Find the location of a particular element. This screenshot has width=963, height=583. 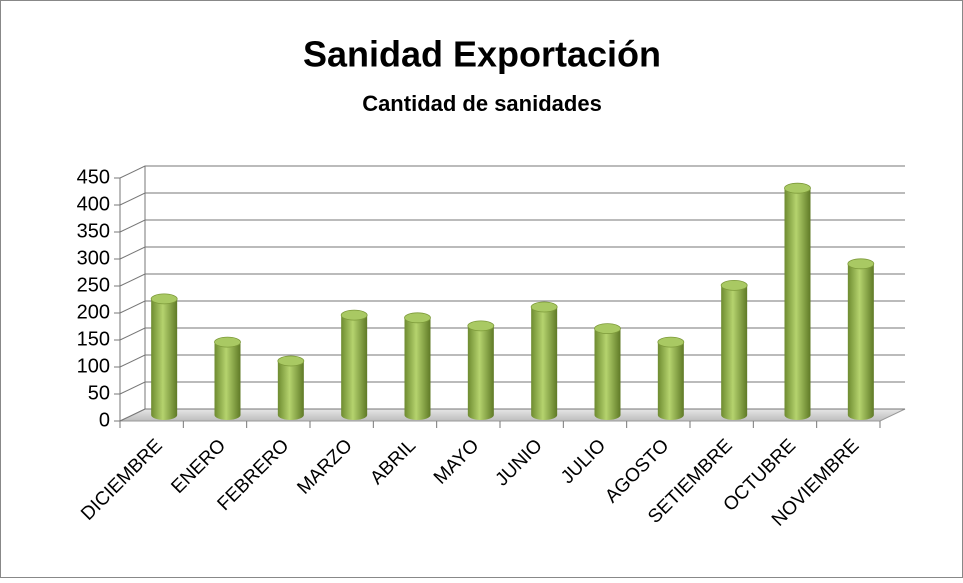

y-tick-label: 300 is located at coordinates (93, 258).